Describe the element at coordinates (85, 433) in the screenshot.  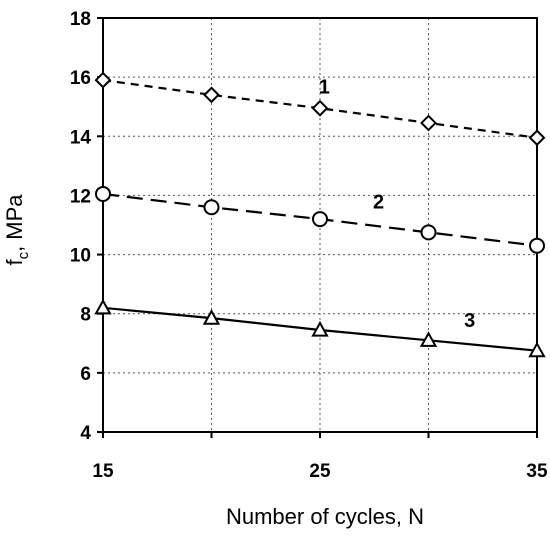
I see `y-tick-label: 4` at that location.